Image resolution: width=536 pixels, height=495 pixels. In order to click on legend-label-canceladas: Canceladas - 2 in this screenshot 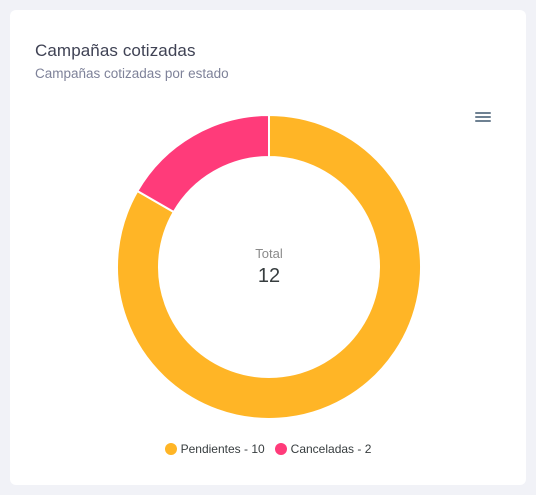, I will do `click(331, 449)`.